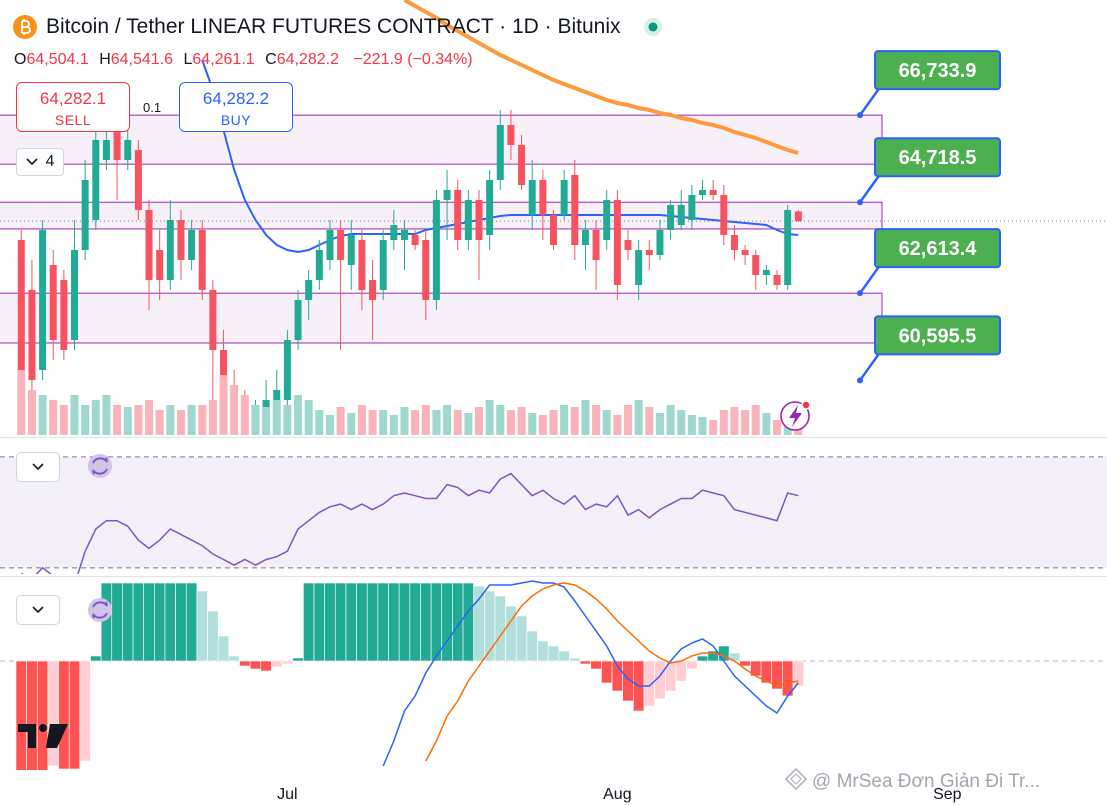 This screenshot has height=805, width=1107. I want to click on ohlc-key: H, so click(105, 59).